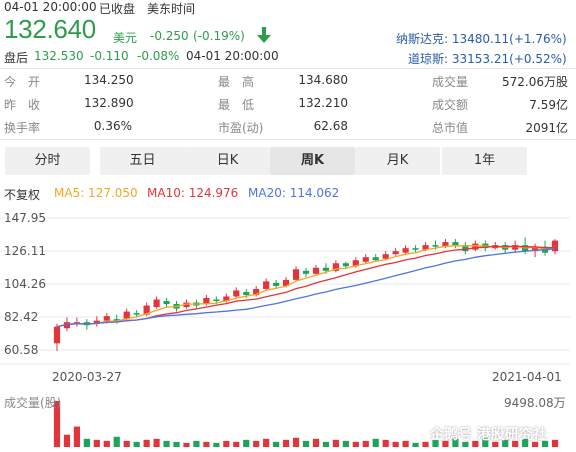  What do you see at coordinates (22, 128) in the screenshot?
I see `stat-label: 换手率` at bounding box center [22, 128].